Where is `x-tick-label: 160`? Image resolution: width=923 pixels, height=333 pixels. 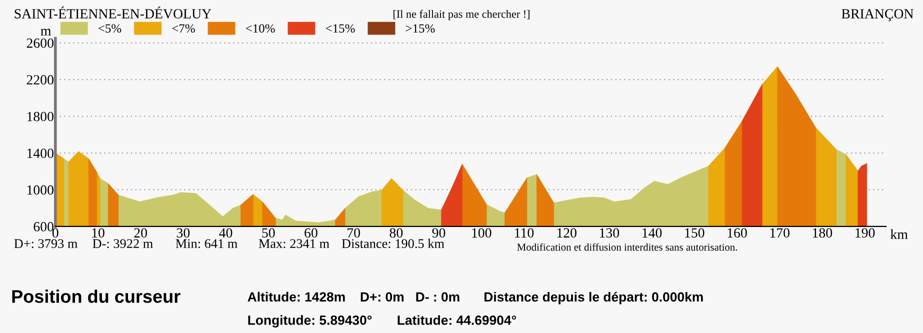 x-tick-label: 160 is located at coordinates (737, 233).